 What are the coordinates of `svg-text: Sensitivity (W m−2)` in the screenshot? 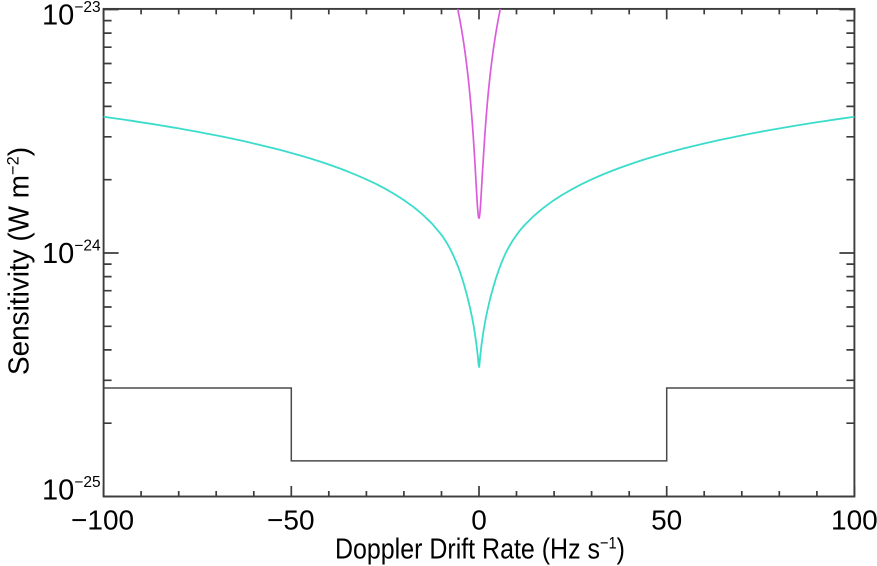 It's located at (20, 261).